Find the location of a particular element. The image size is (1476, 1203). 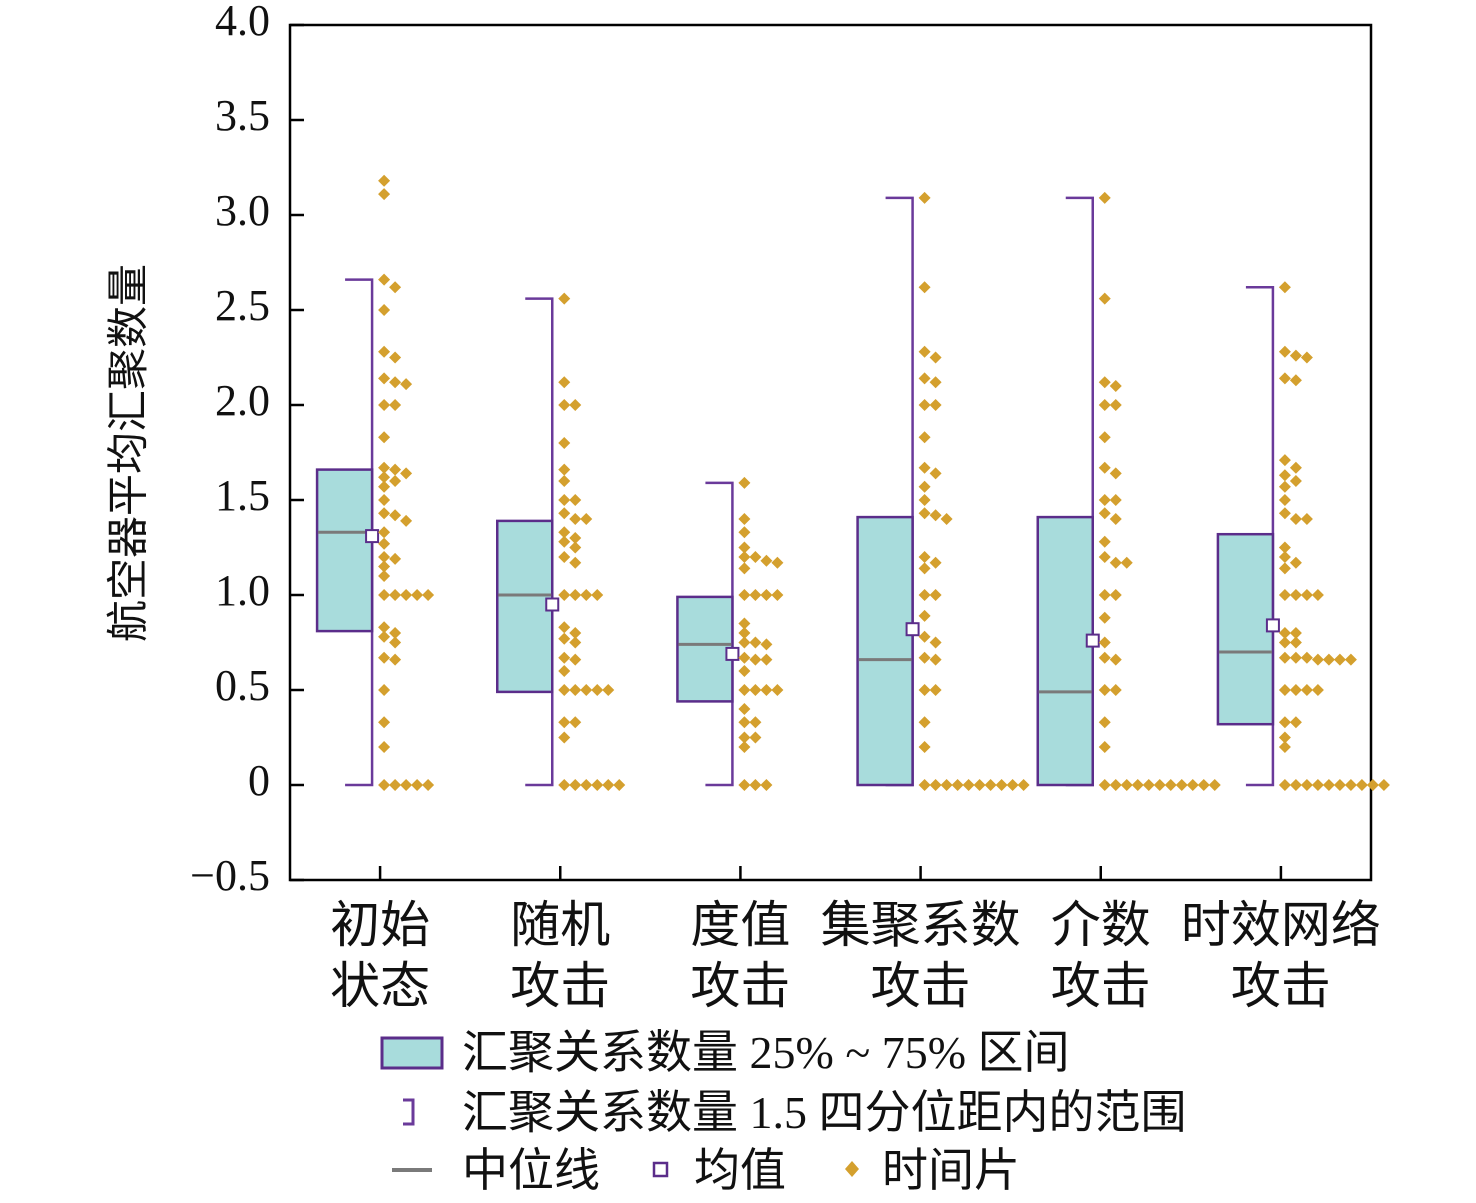

y-tick-label: 3.0 is located at coordinates (242, 210).